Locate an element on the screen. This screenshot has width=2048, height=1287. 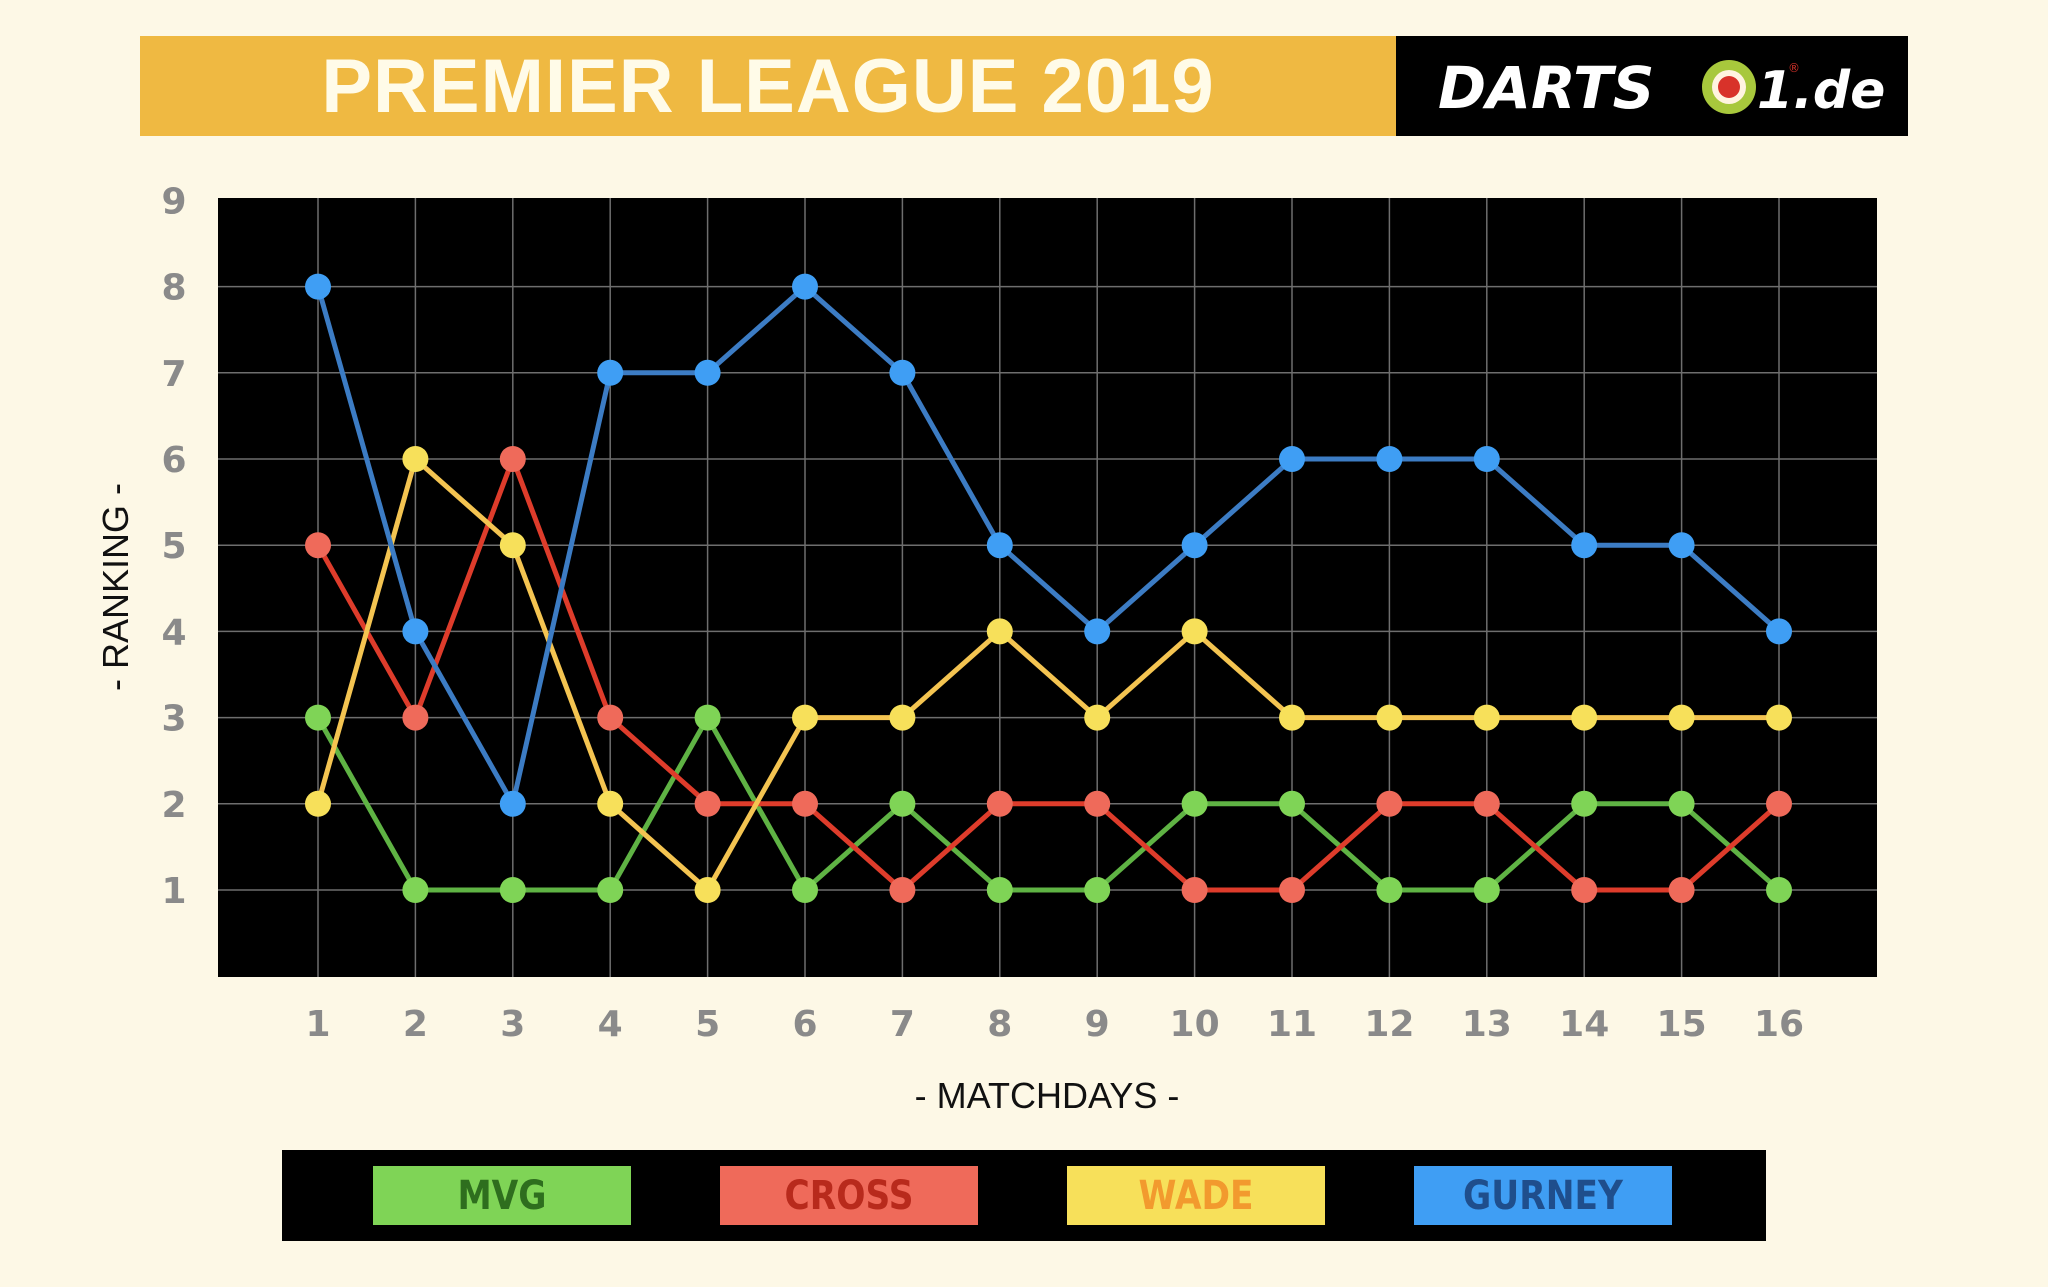
y-tick-label: 5 is located at coordinates (173, 546).